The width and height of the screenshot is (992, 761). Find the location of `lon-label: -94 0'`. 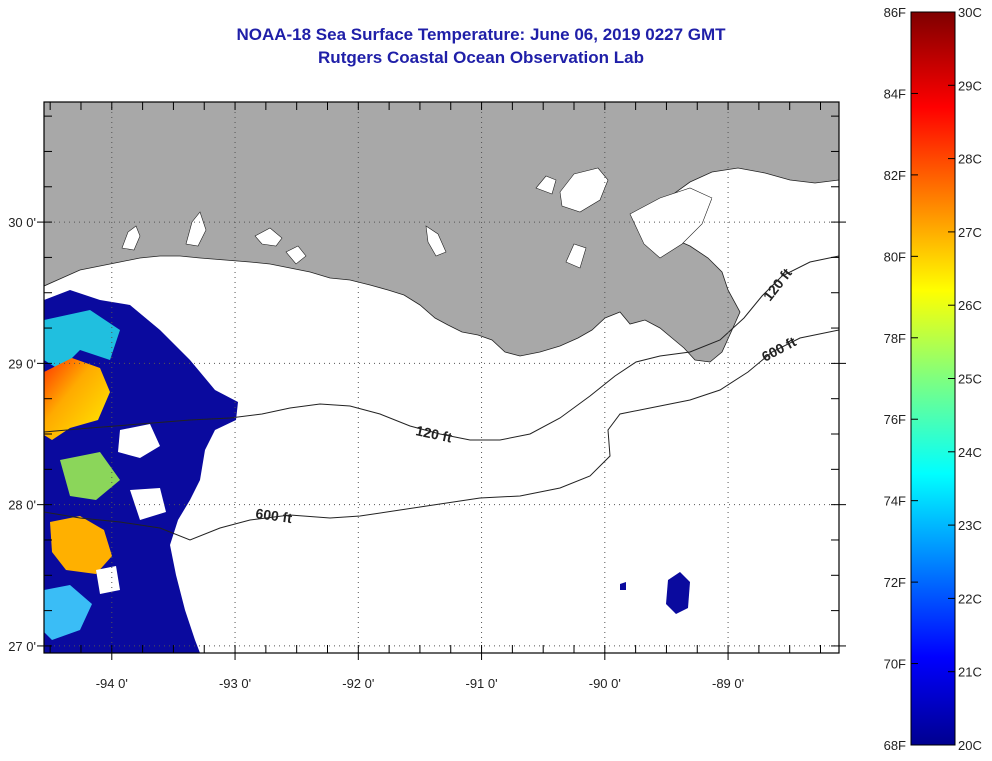

lon-label: -94 0' is located at coordinates (112, 683).